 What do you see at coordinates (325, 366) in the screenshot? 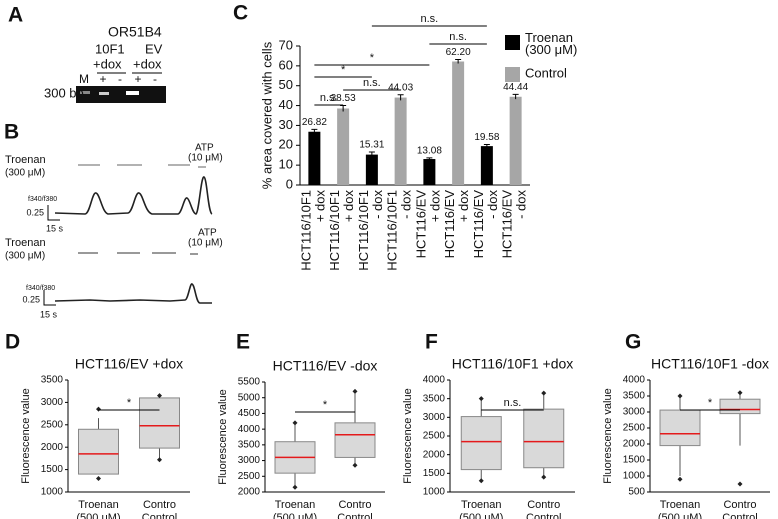
I see `chart-title: HCT116/EV -dox` at bounding box center [325, 366].